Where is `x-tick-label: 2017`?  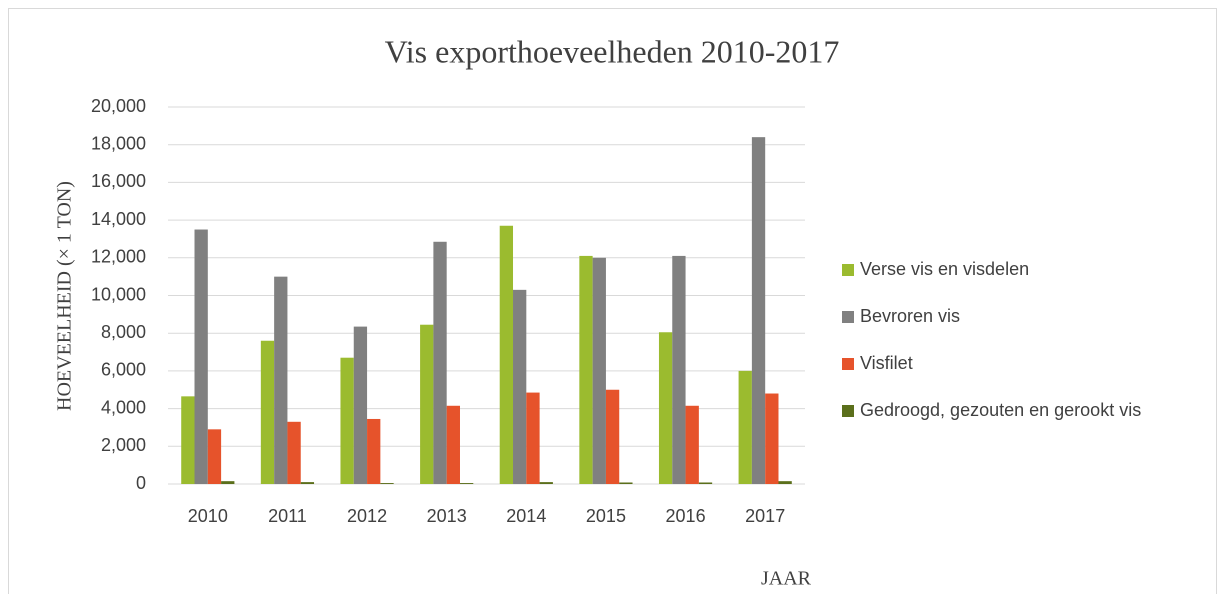 x-tick-label: 2017 is located at coordinates (765, 516).